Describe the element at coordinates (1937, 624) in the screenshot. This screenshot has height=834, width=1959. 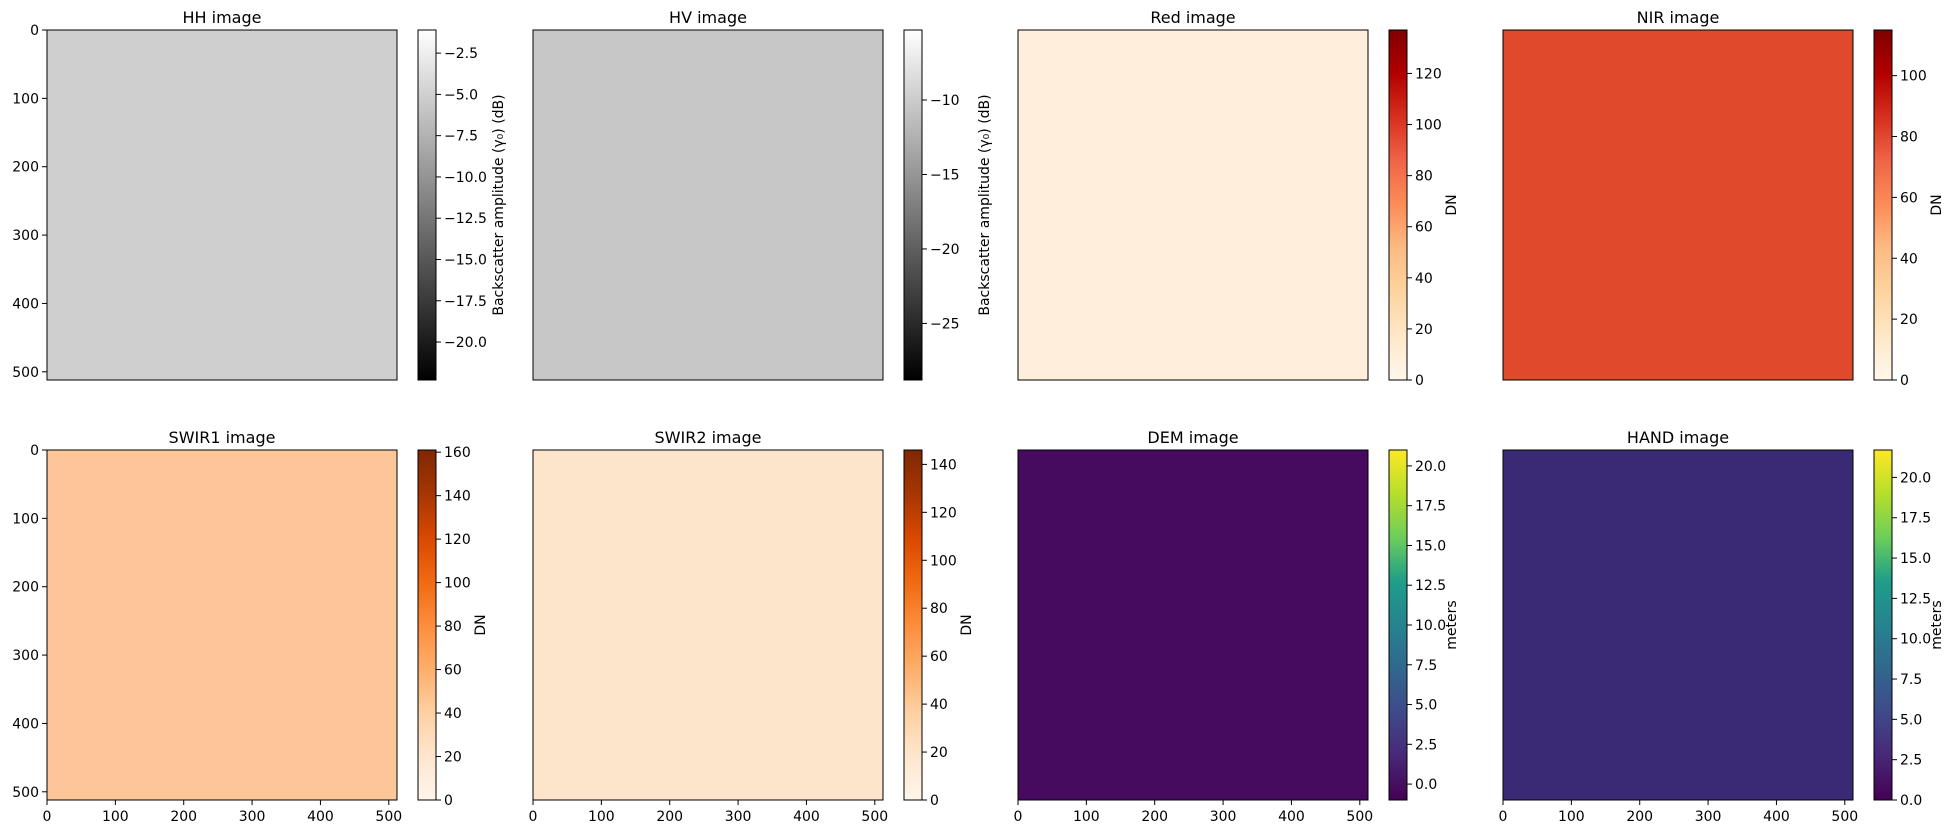
I see `colorbar-label: meters` at that location.